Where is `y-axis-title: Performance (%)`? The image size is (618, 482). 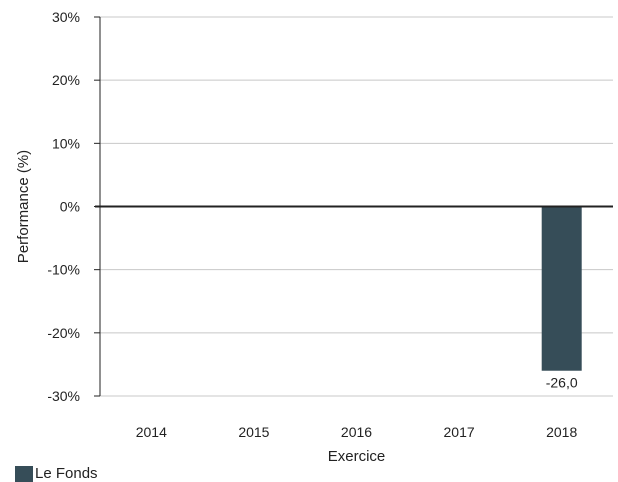
y-axis-title: Performance (%) is located at coordinates (23, 206).